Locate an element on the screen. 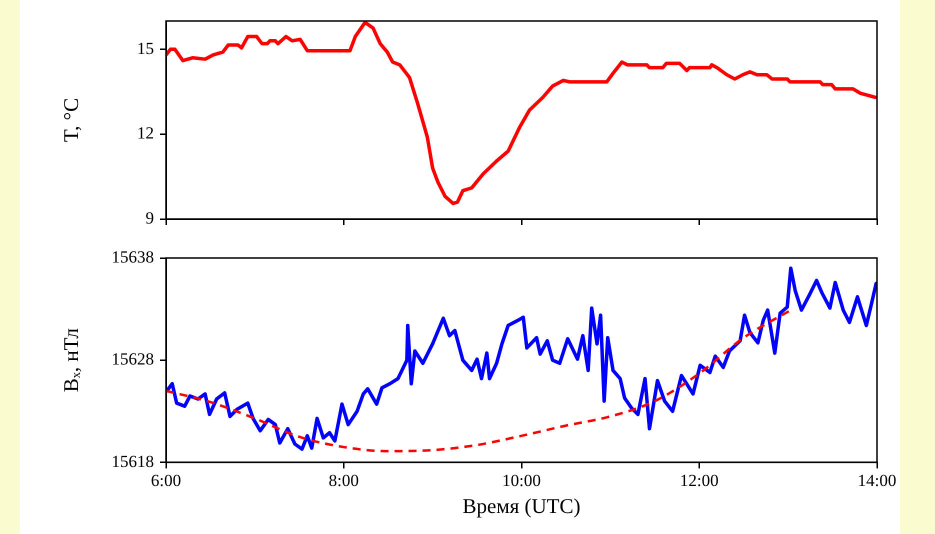  x-tick-label: 10:00 is located at coordinates (521, 480).